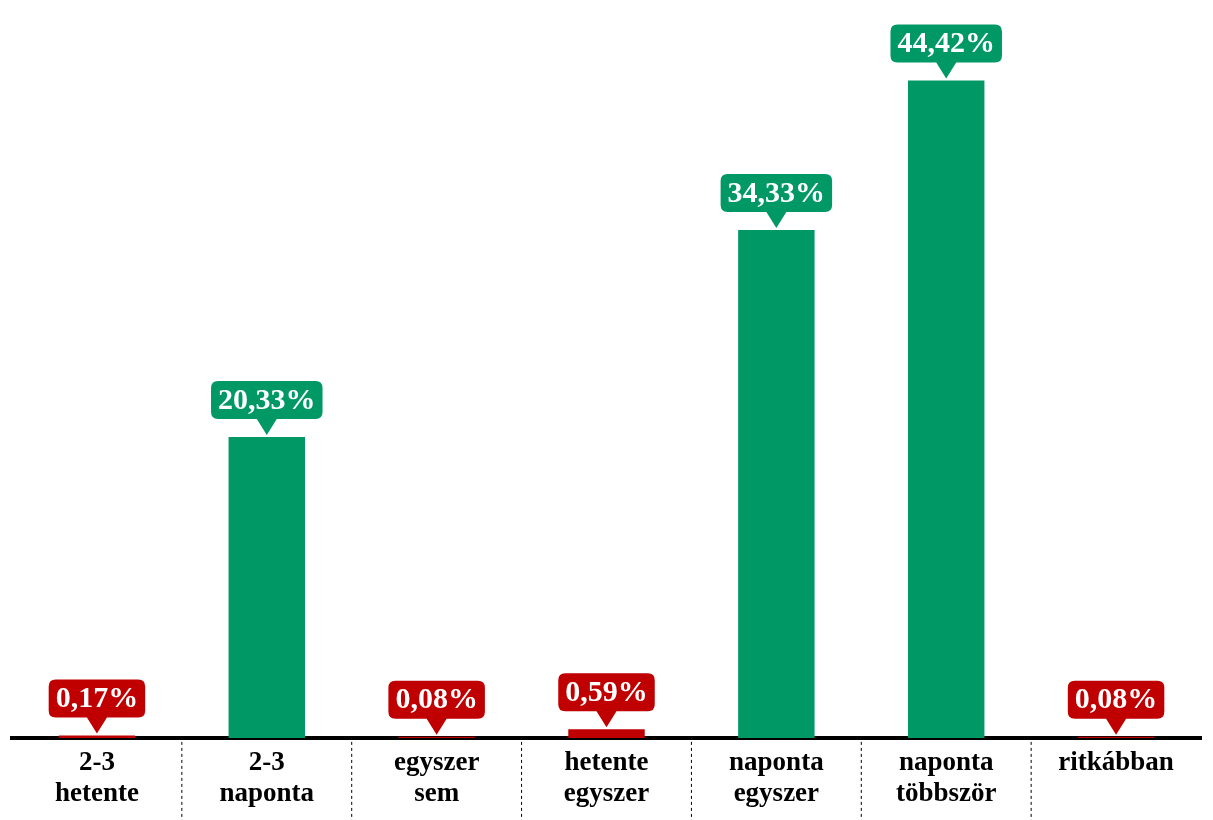  I want to click on data-label: 0,17%, so click(97, 697).